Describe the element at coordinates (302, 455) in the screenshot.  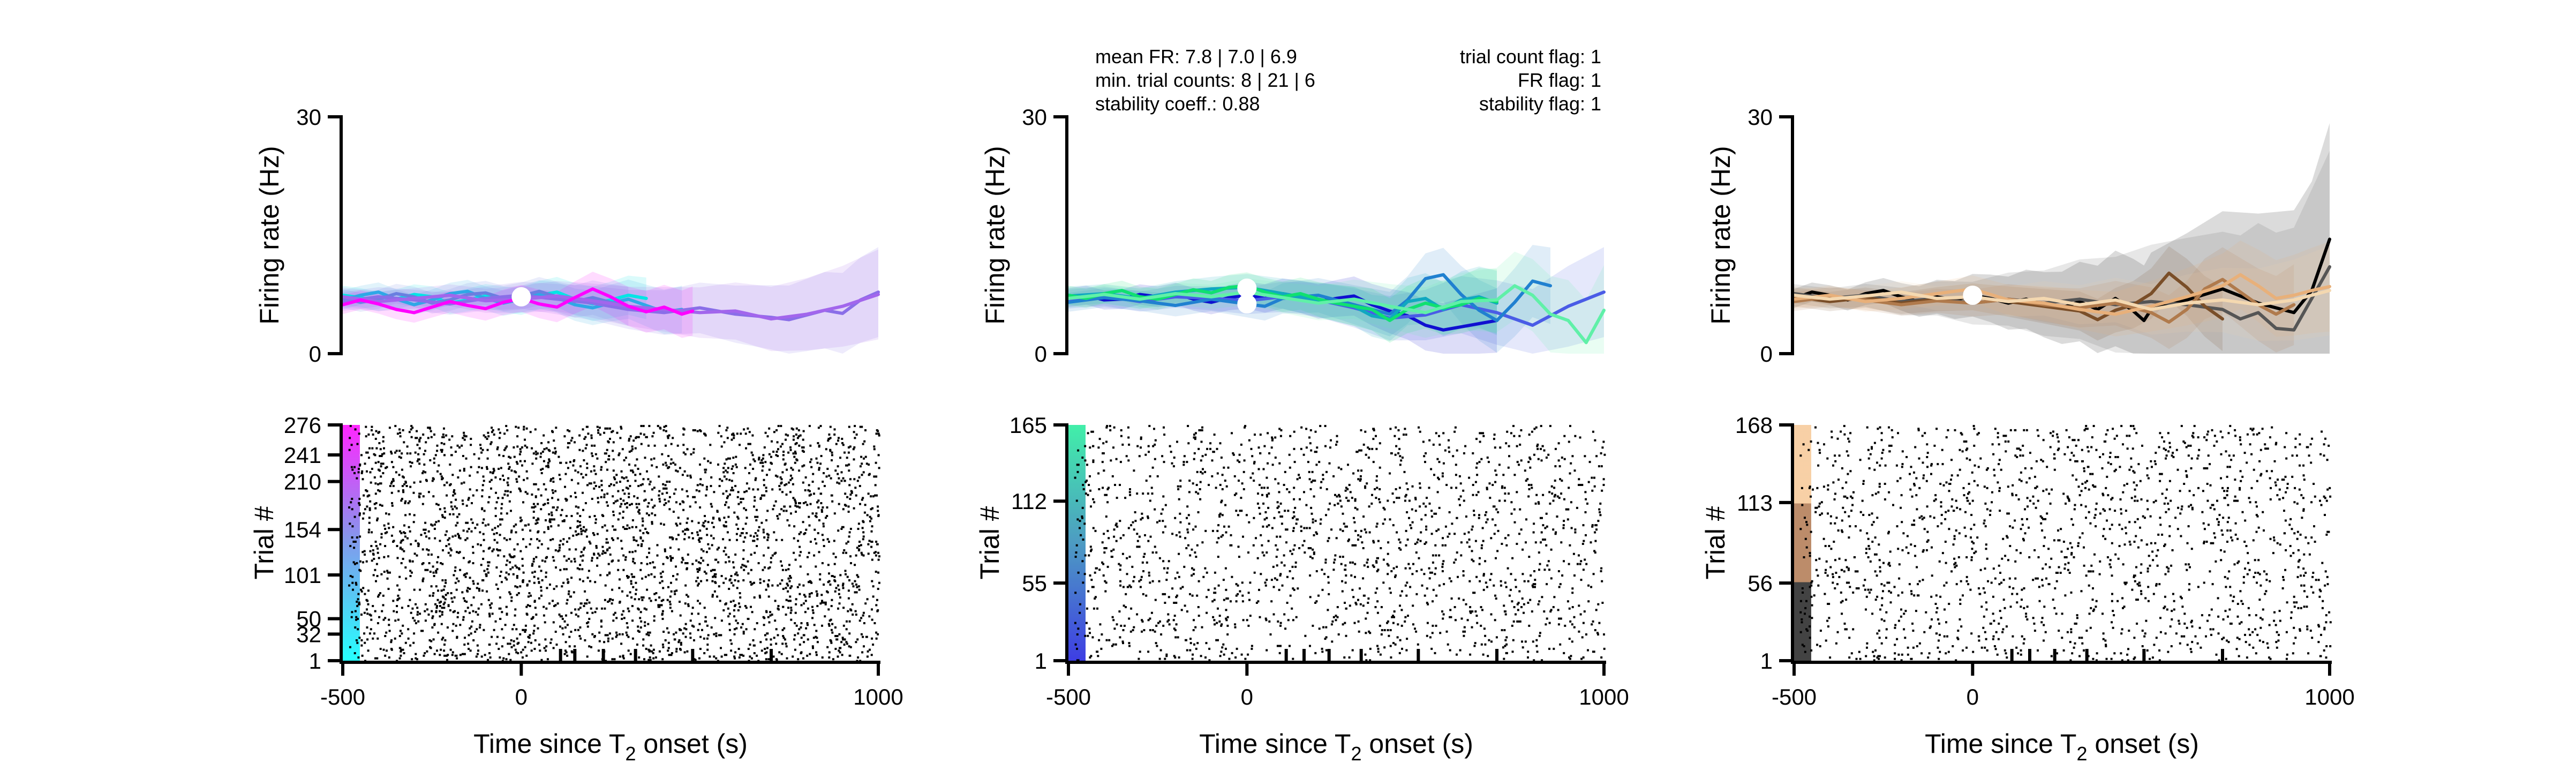
I see `y-tick-label: 241` at that location.